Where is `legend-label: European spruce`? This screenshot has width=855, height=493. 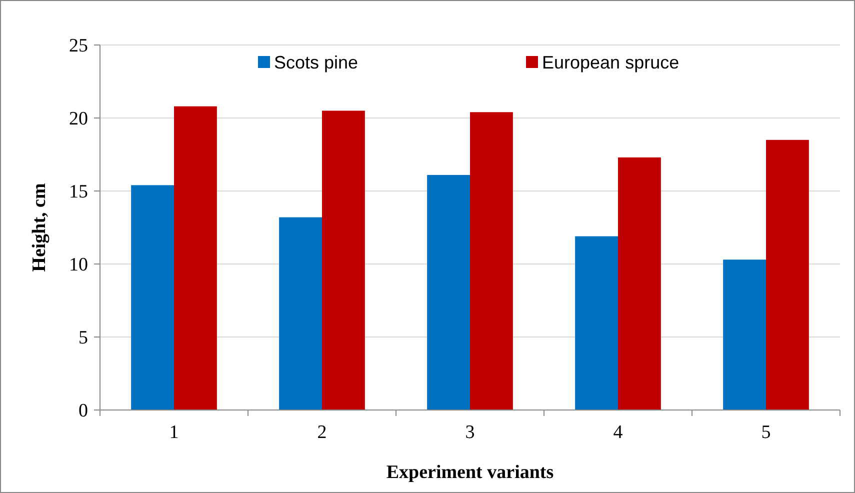
legend-label: European spruce is located at coordinates (611, 62).